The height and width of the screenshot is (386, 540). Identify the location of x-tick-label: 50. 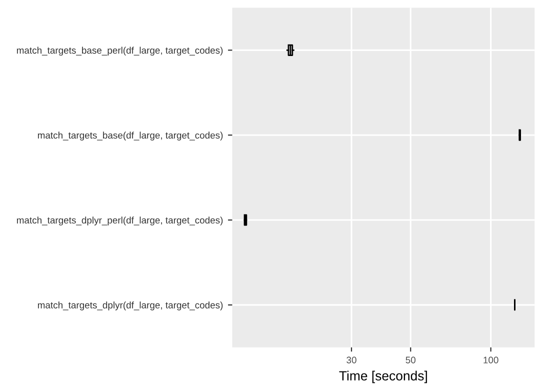
(411, 360).